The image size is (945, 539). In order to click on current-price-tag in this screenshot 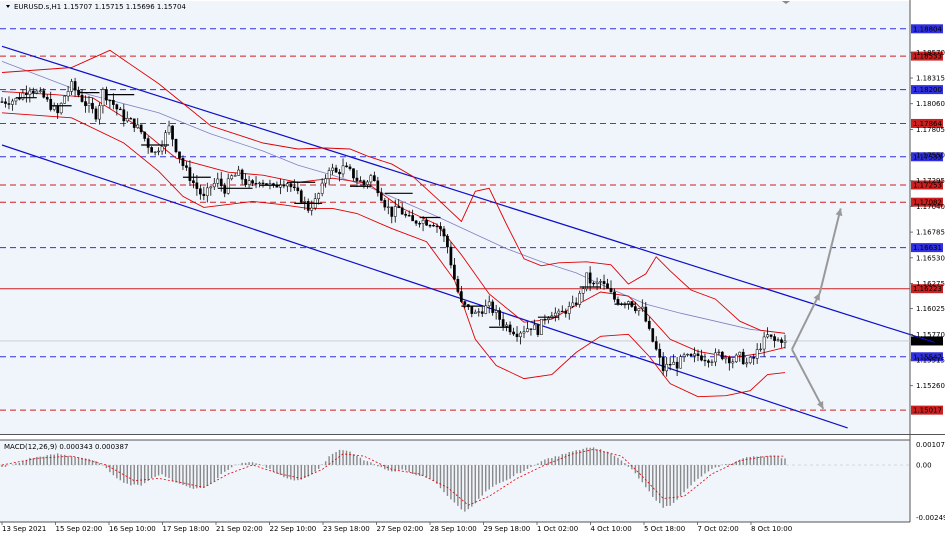, I will do `click(927, 341)`.